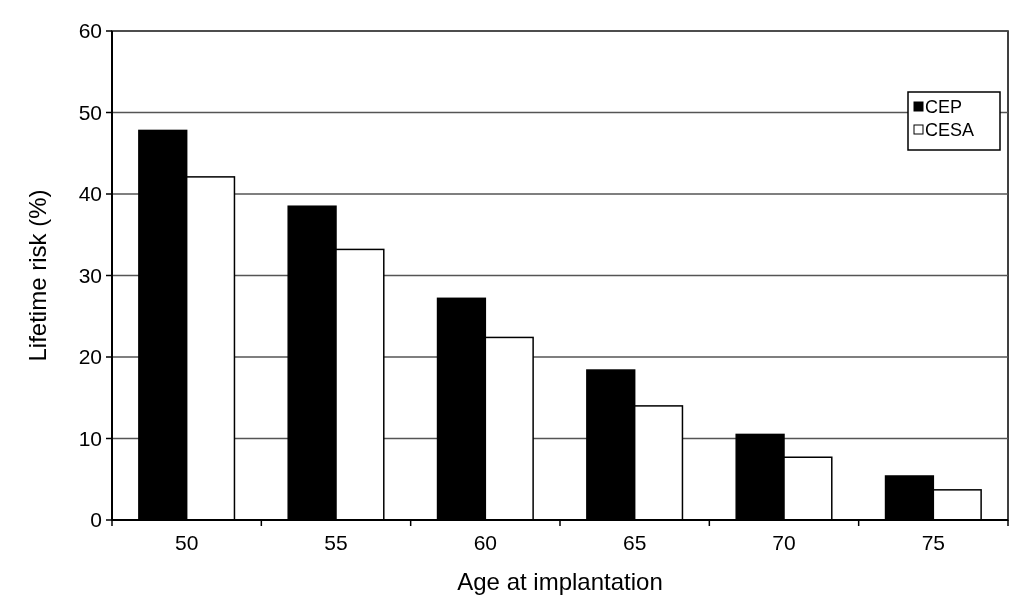 This screenshot has width=1021, height=607. What do you see at coordinates (37, 275) in the screenshot?
I see `y-axis-title: Lifetime risk (%)` at bounding box center [37, 275].